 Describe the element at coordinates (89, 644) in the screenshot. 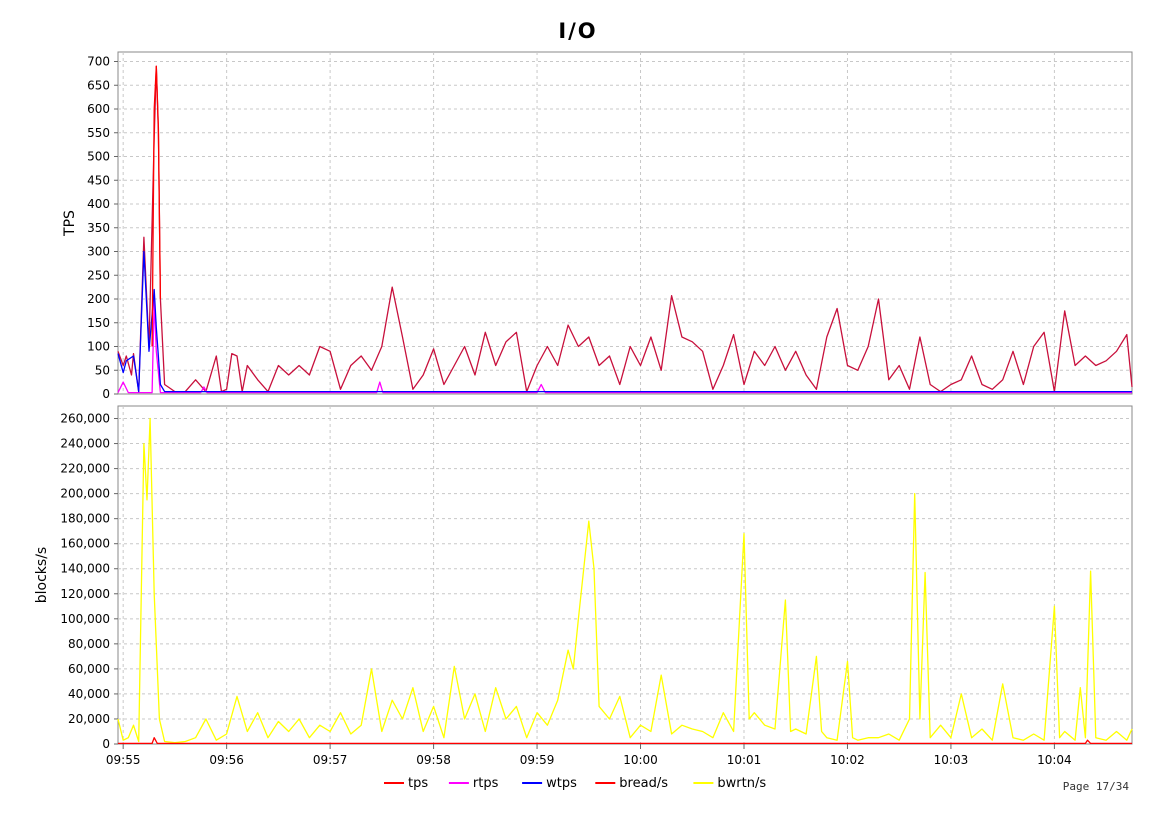

I see `blocks-y-tick-label: 80,000` at that location.